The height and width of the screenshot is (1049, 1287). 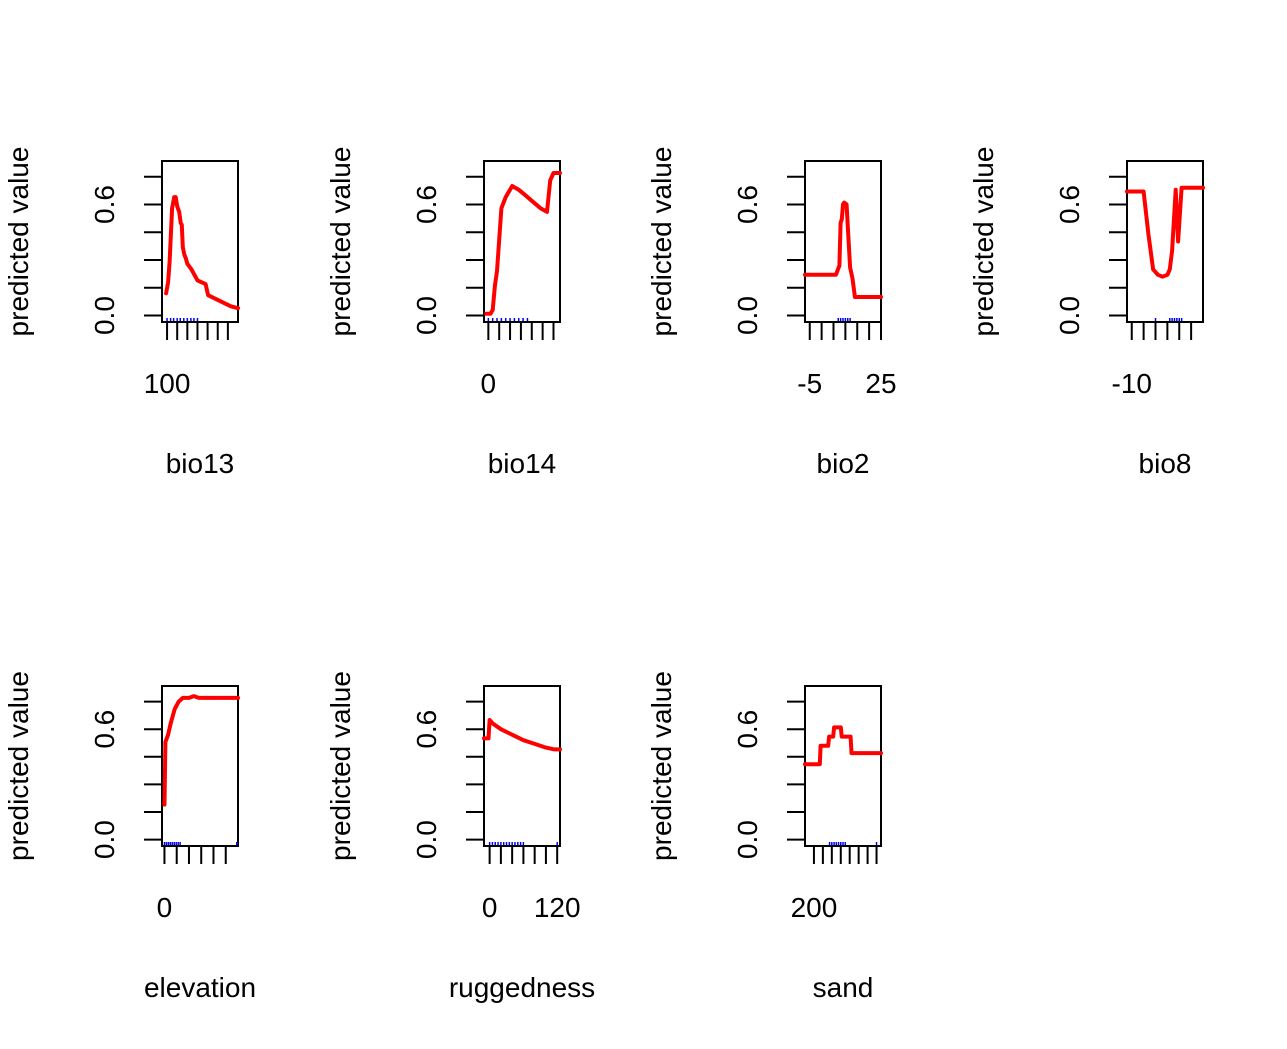 What do you see at coordinates (167, 383) in the screenshot?
I see `x-tick-label: 100` at bounding box center [167, 383].